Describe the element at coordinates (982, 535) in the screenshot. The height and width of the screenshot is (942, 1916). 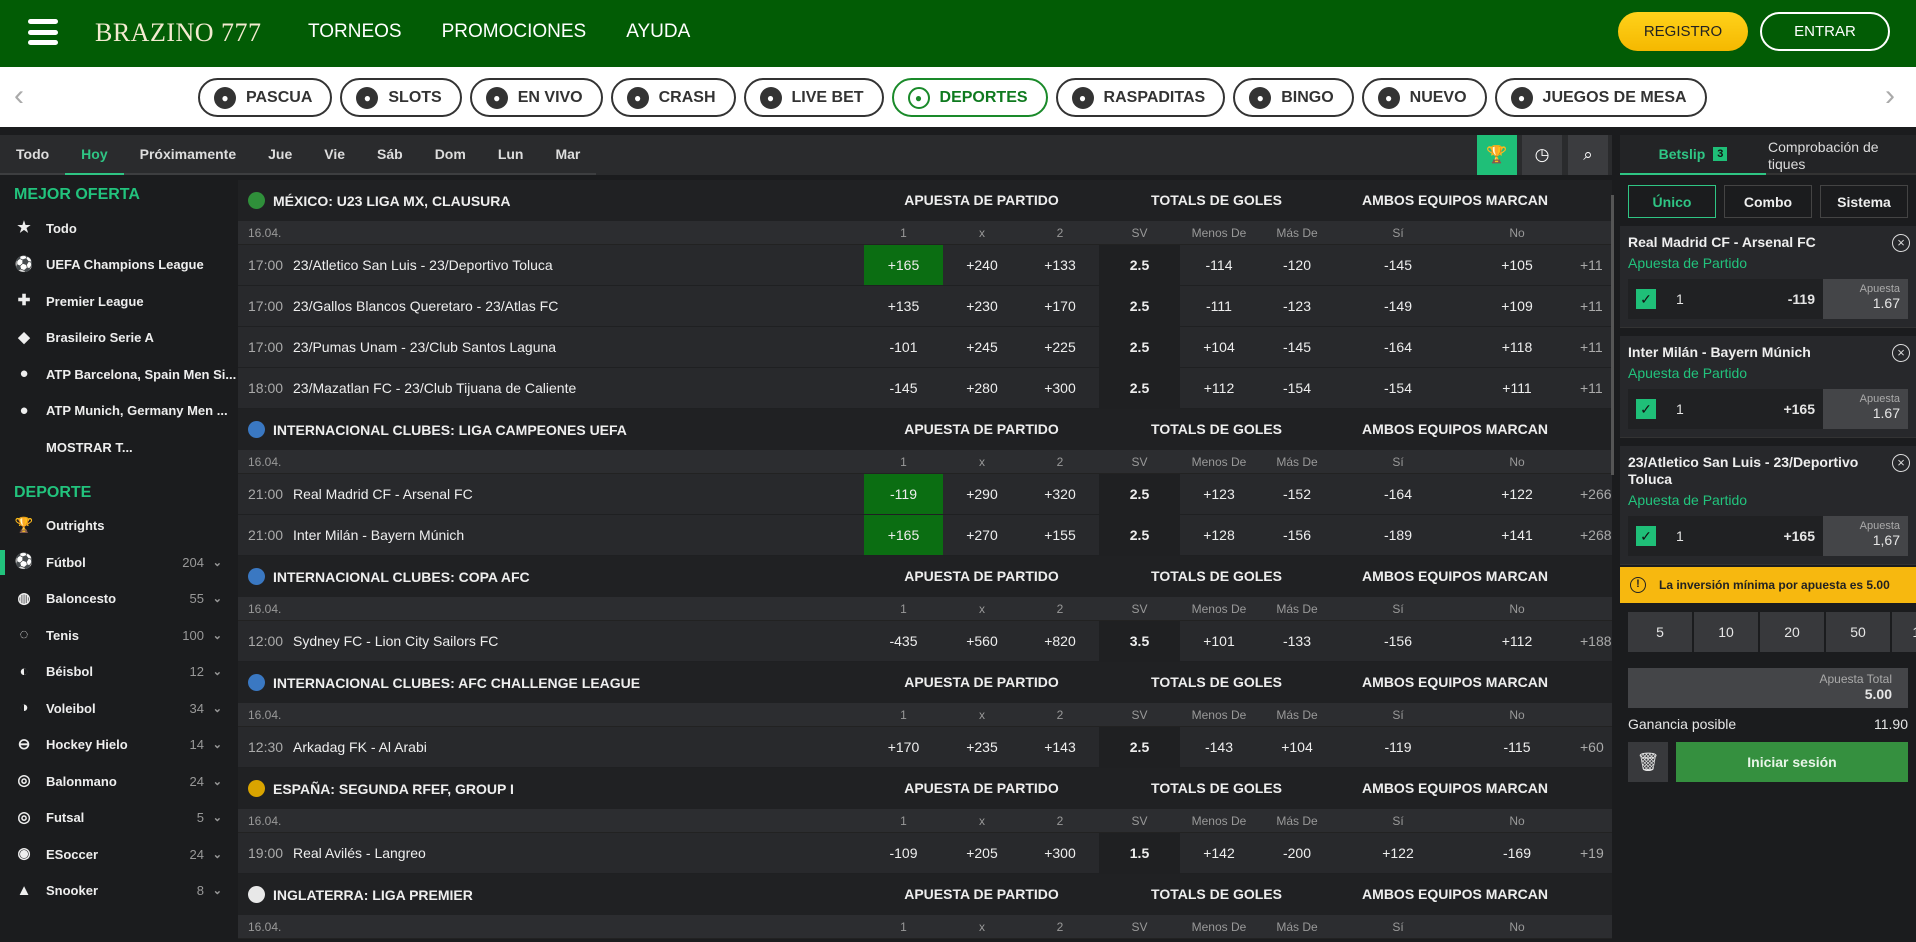
I see `odds-button: +270` at that location.